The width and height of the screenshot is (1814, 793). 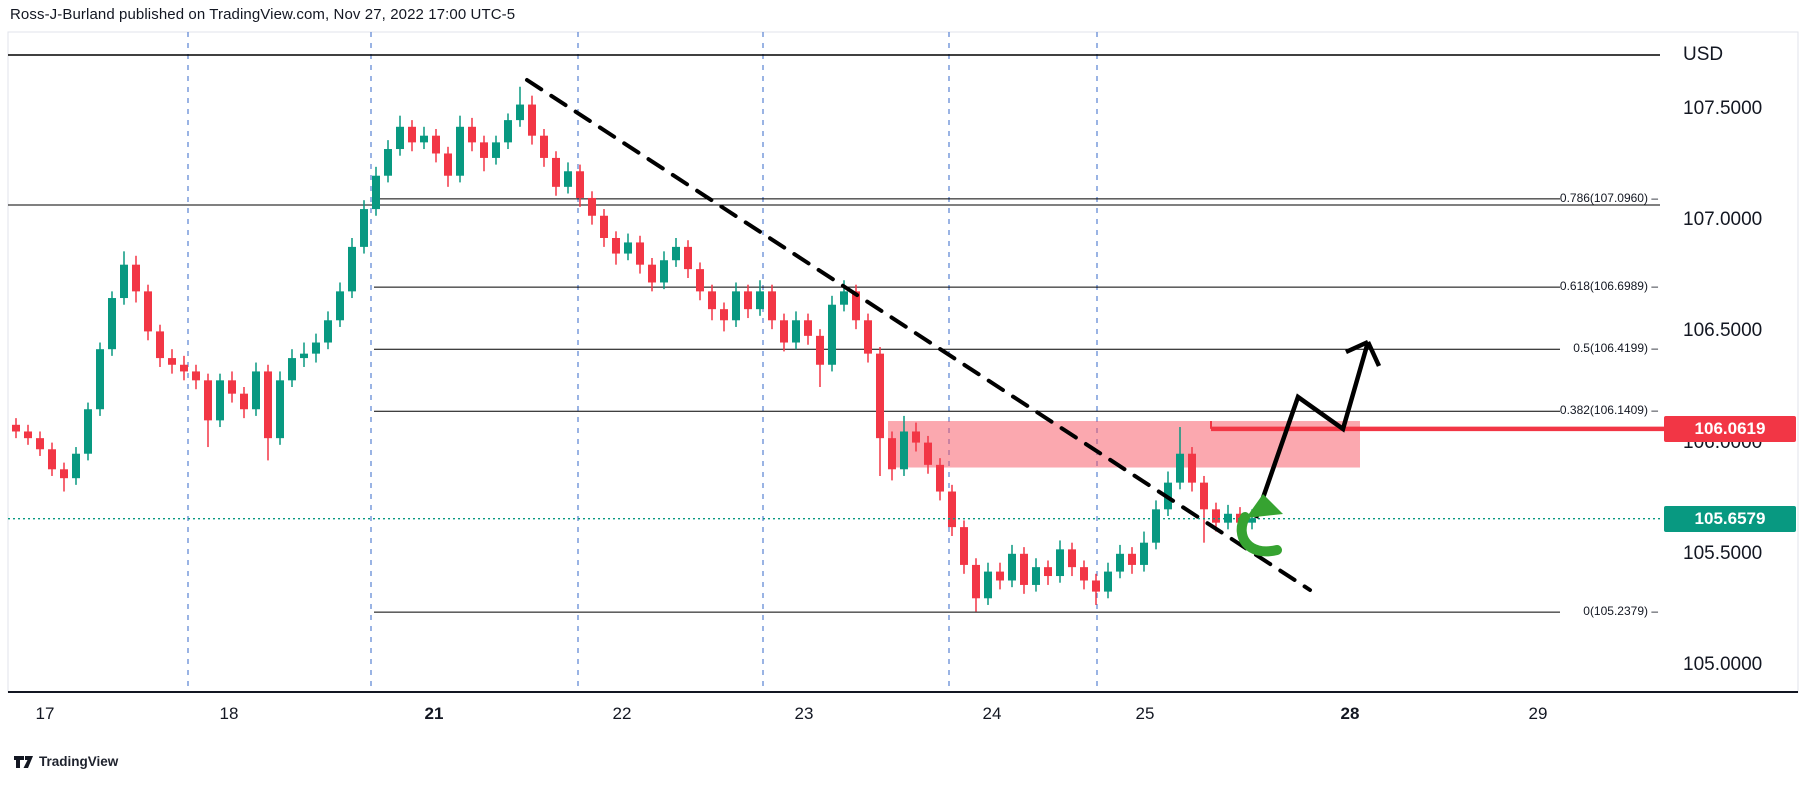 I want to click on date-label: 23, so click(x=804, y=713).